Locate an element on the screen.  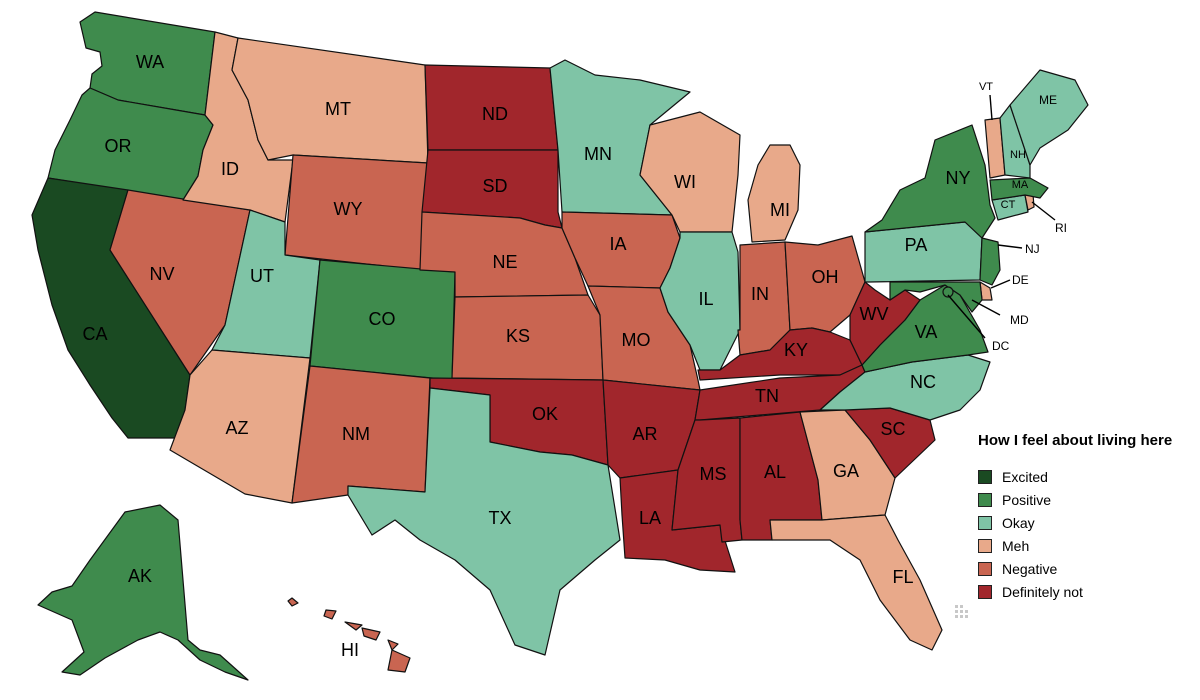
label-NJ: NJ is located at coordinates (1032, 249).